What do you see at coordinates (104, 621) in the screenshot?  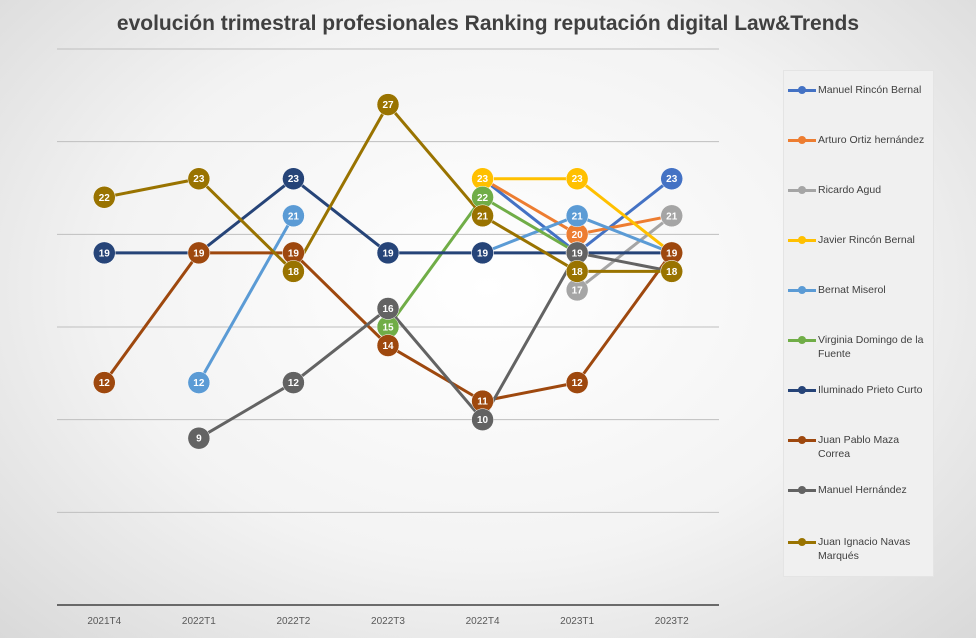 I see `x-tick-label: 2021T4` at bounding box center [104, 621].